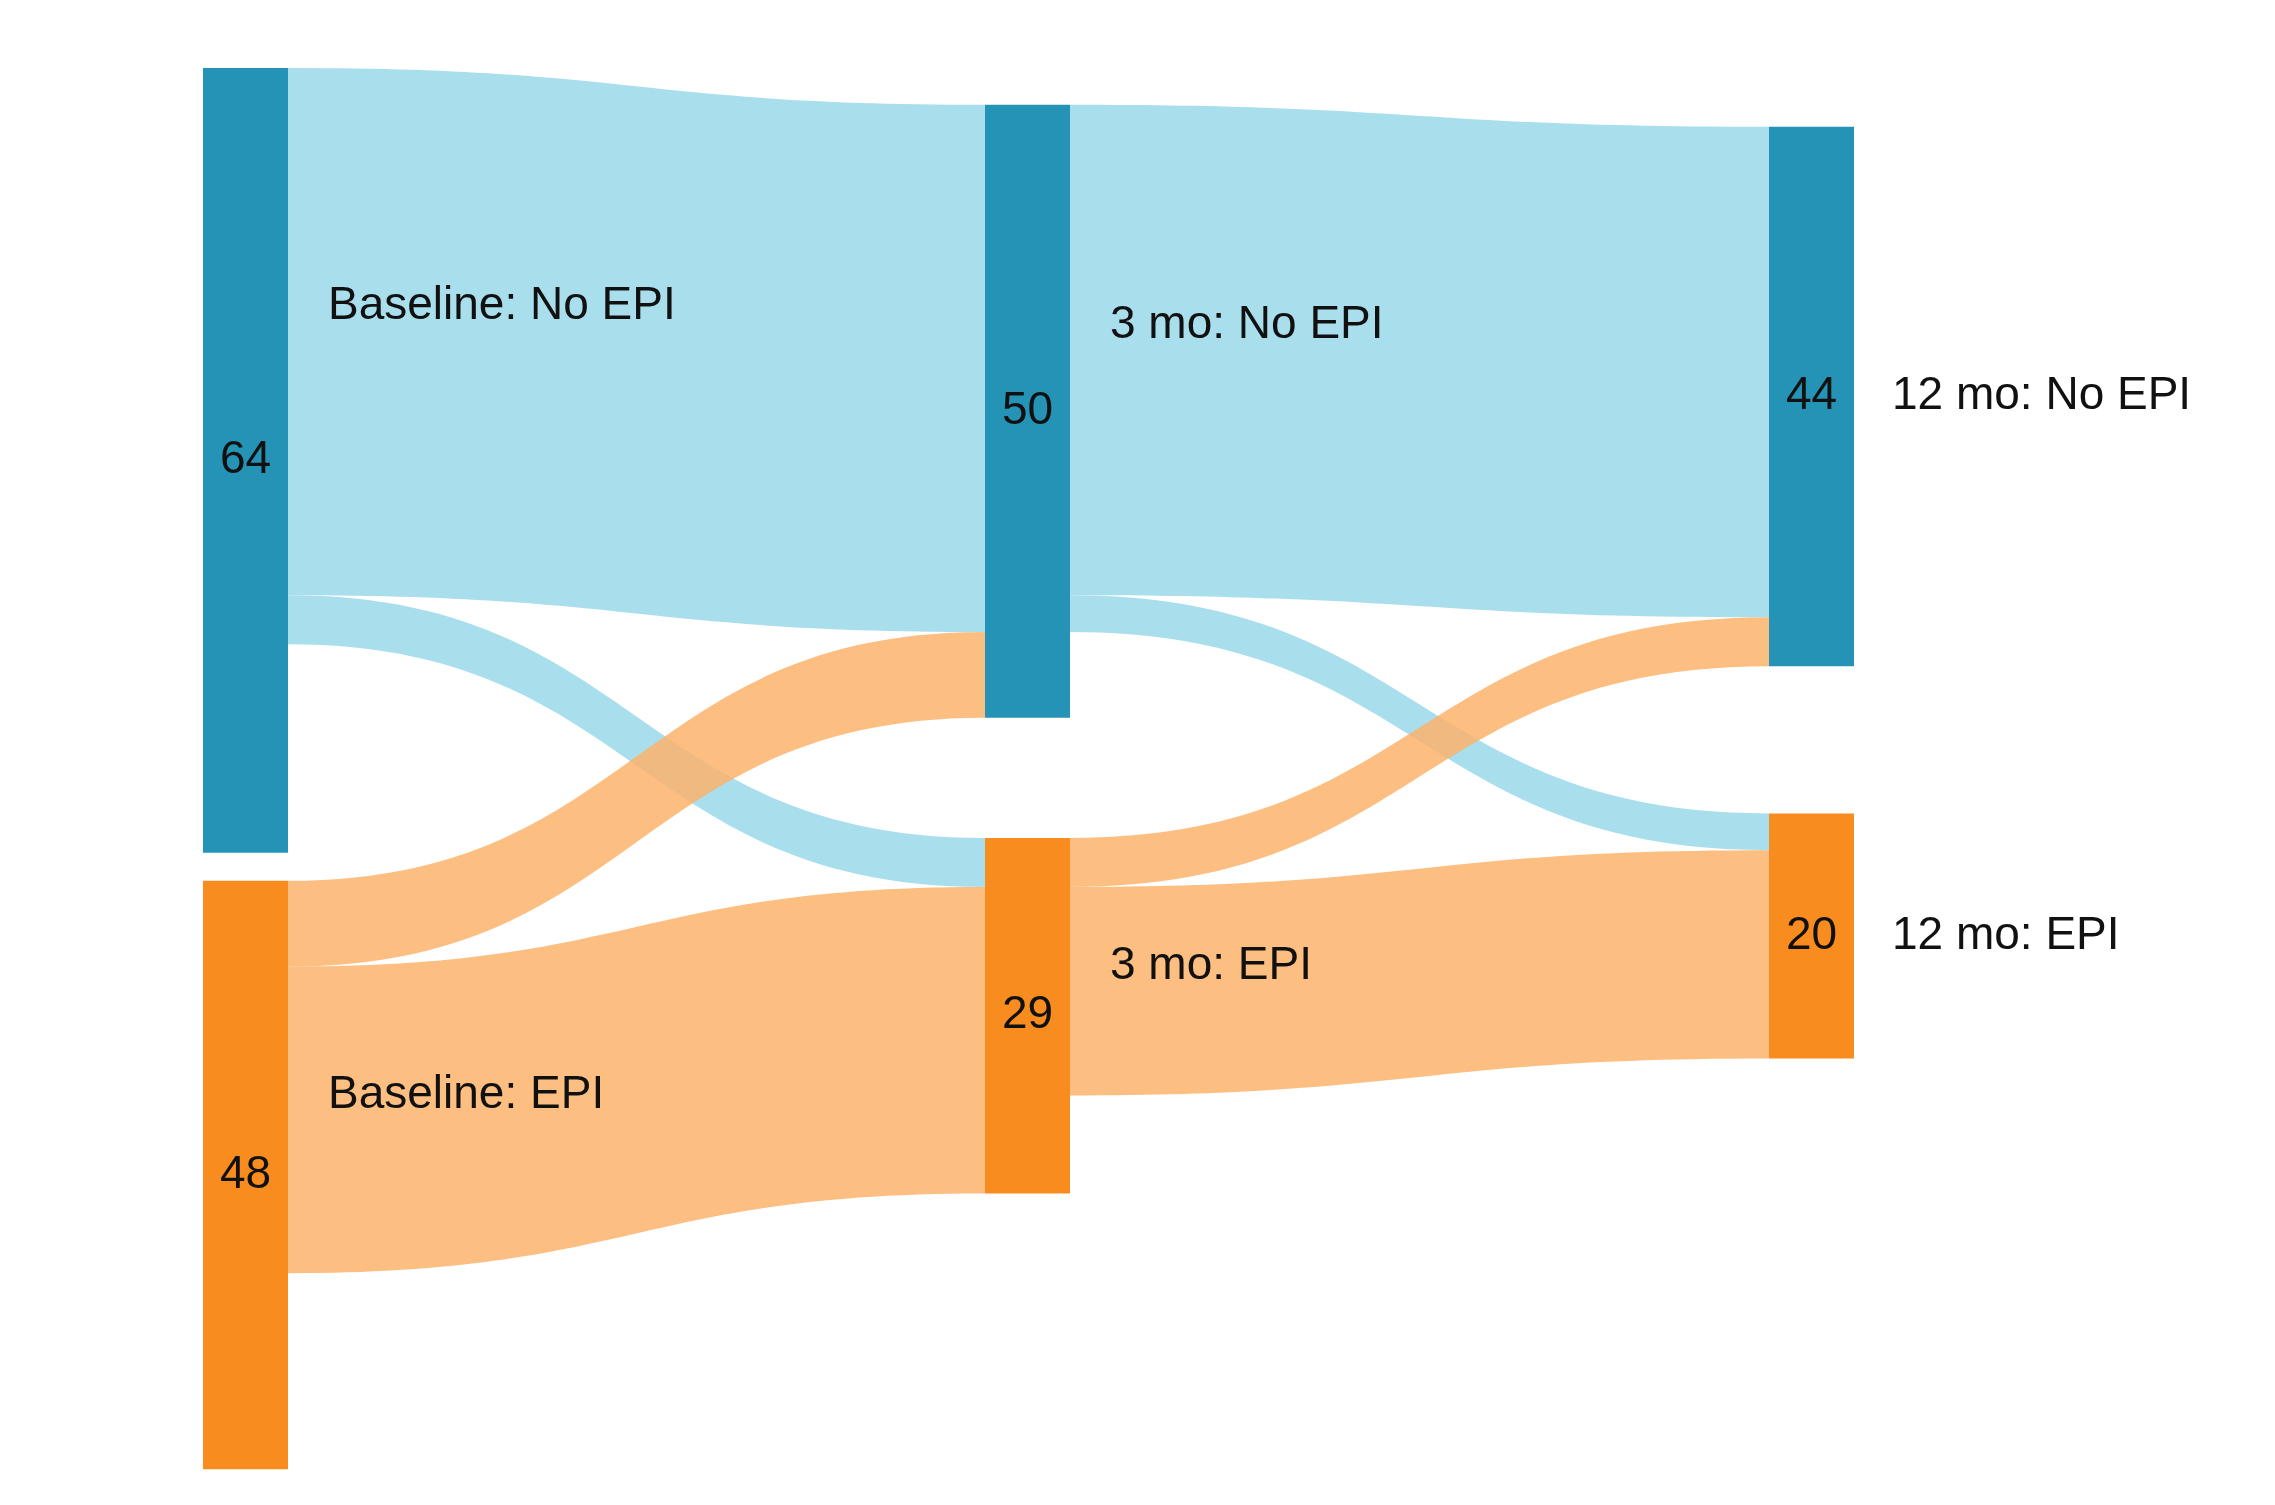  I want to click on category-label: 3 mo: EPI, so click(1211, 962).